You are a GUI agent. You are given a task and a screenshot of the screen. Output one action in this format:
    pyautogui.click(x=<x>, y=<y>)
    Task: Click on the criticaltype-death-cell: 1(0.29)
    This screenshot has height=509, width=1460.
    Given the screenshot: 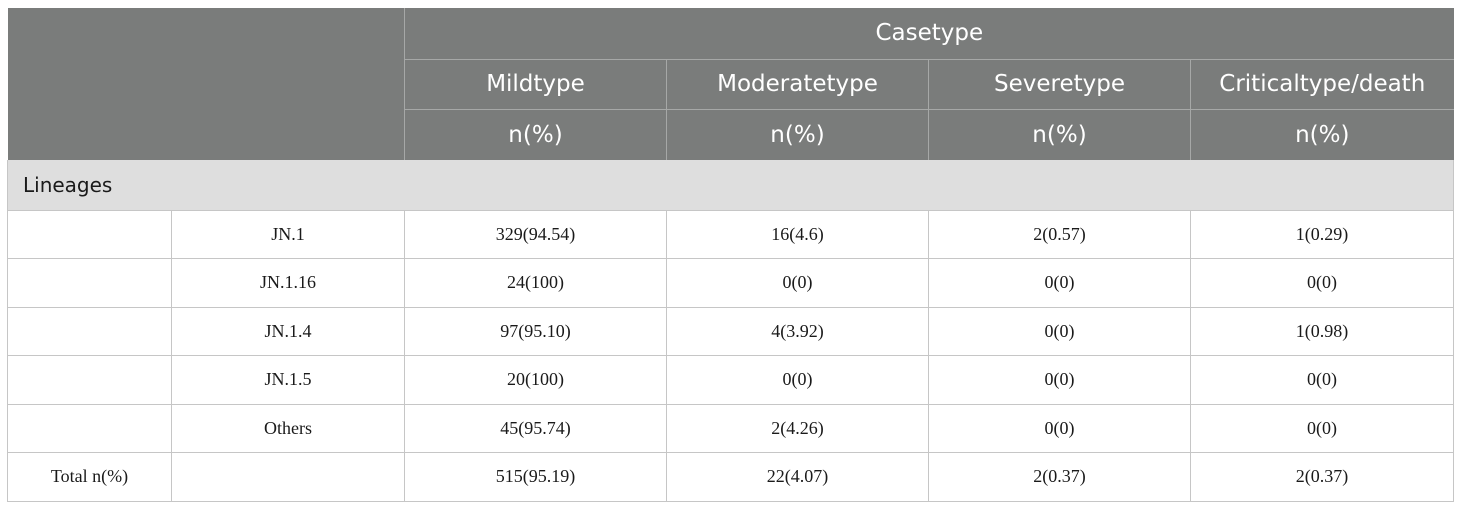 What is the action you would take?
    pyautogui.click(x=1322, y=234)
    